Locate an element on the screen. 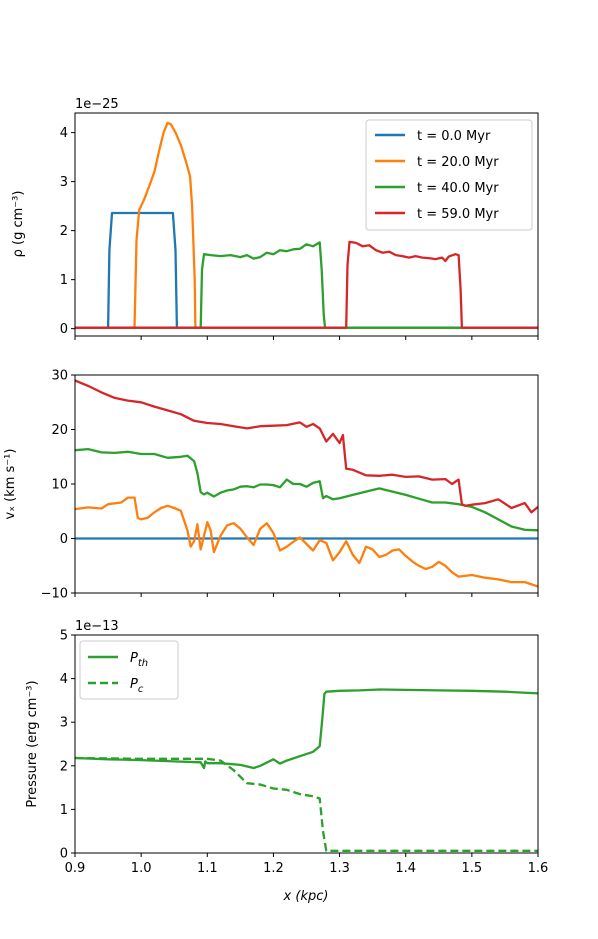 The height and width of the screenshot is (939, 598). ytick-label: −10 is located at coordinates (54, 594).